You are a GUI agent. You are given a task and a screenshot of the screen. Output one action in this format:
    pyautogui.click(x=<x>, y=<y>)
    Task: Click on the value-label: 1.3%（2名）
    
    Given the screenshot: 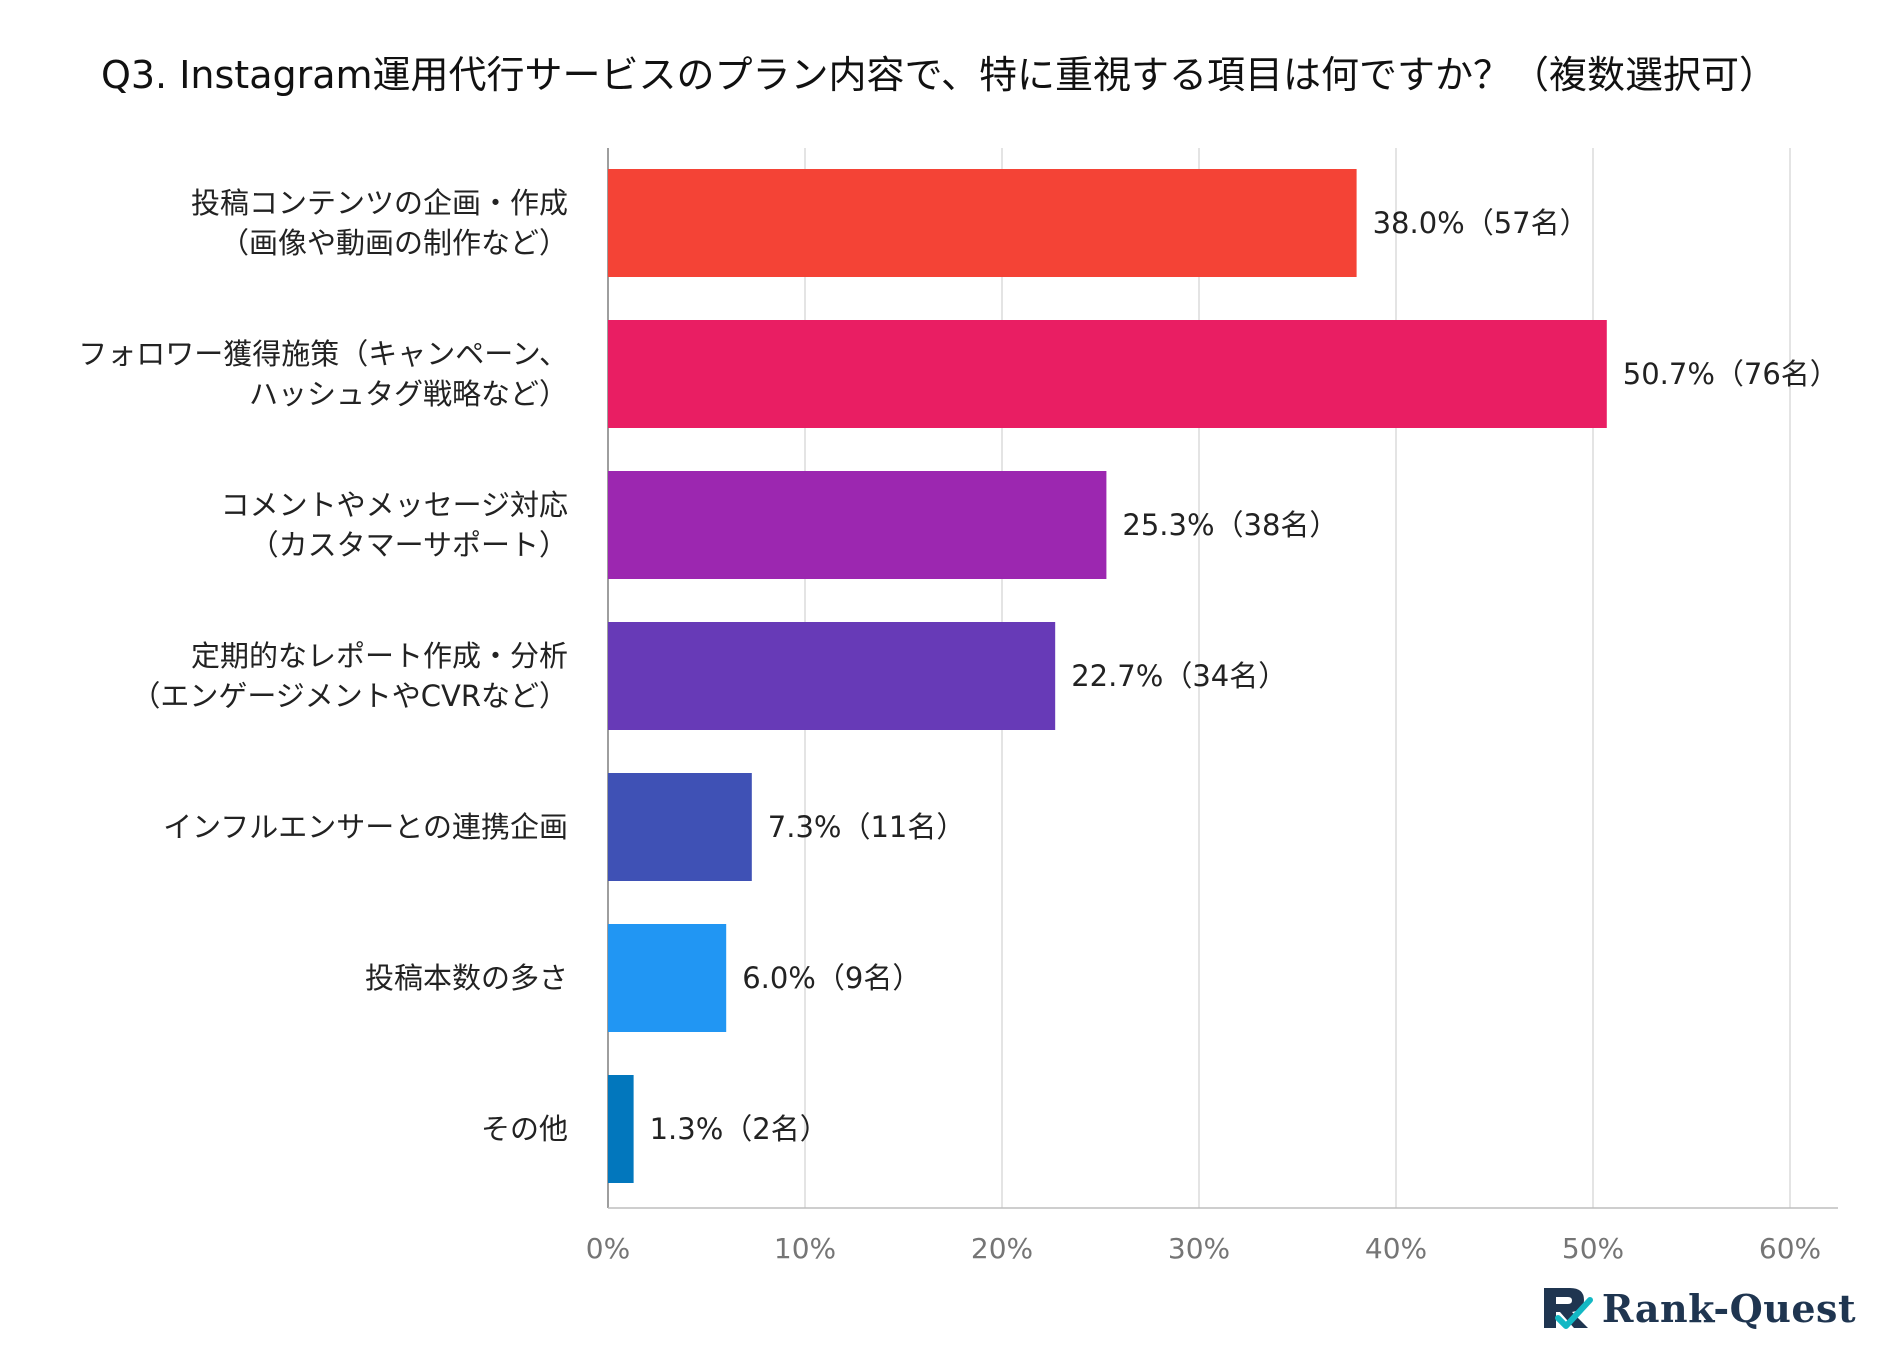 What is the action you would take?
    pyautogui.click(x=739, y=1129)
    